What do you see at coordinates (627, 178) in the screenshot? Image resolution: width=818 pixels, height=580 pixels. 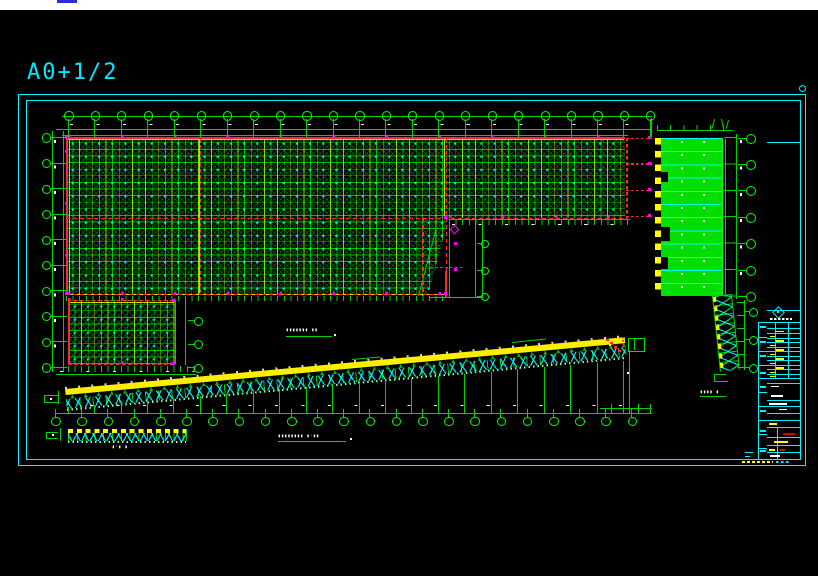 I see `dashed-axis-line` at bounding box center [627, 178].